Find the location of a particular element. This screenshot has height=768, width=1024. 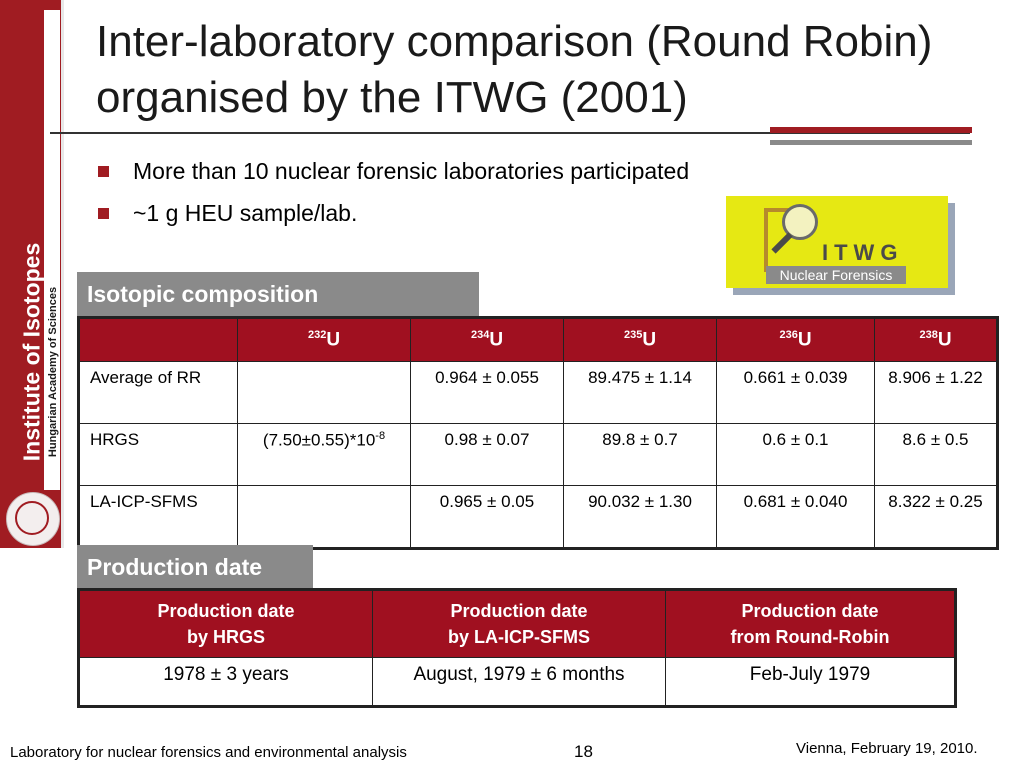

production-section-label: Production date is located at coordinates (195, 567).